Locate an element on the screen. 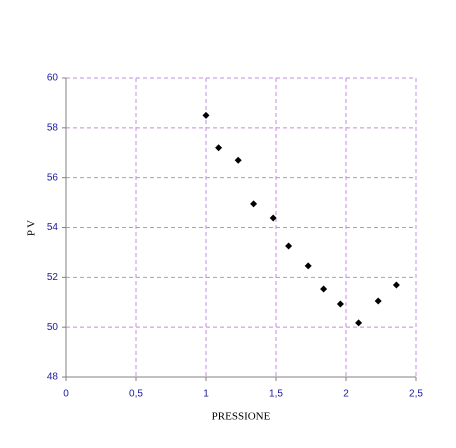 This screenshot has width=456, height=448. x-tick-label: 2 is located at coordinates (346, 394).